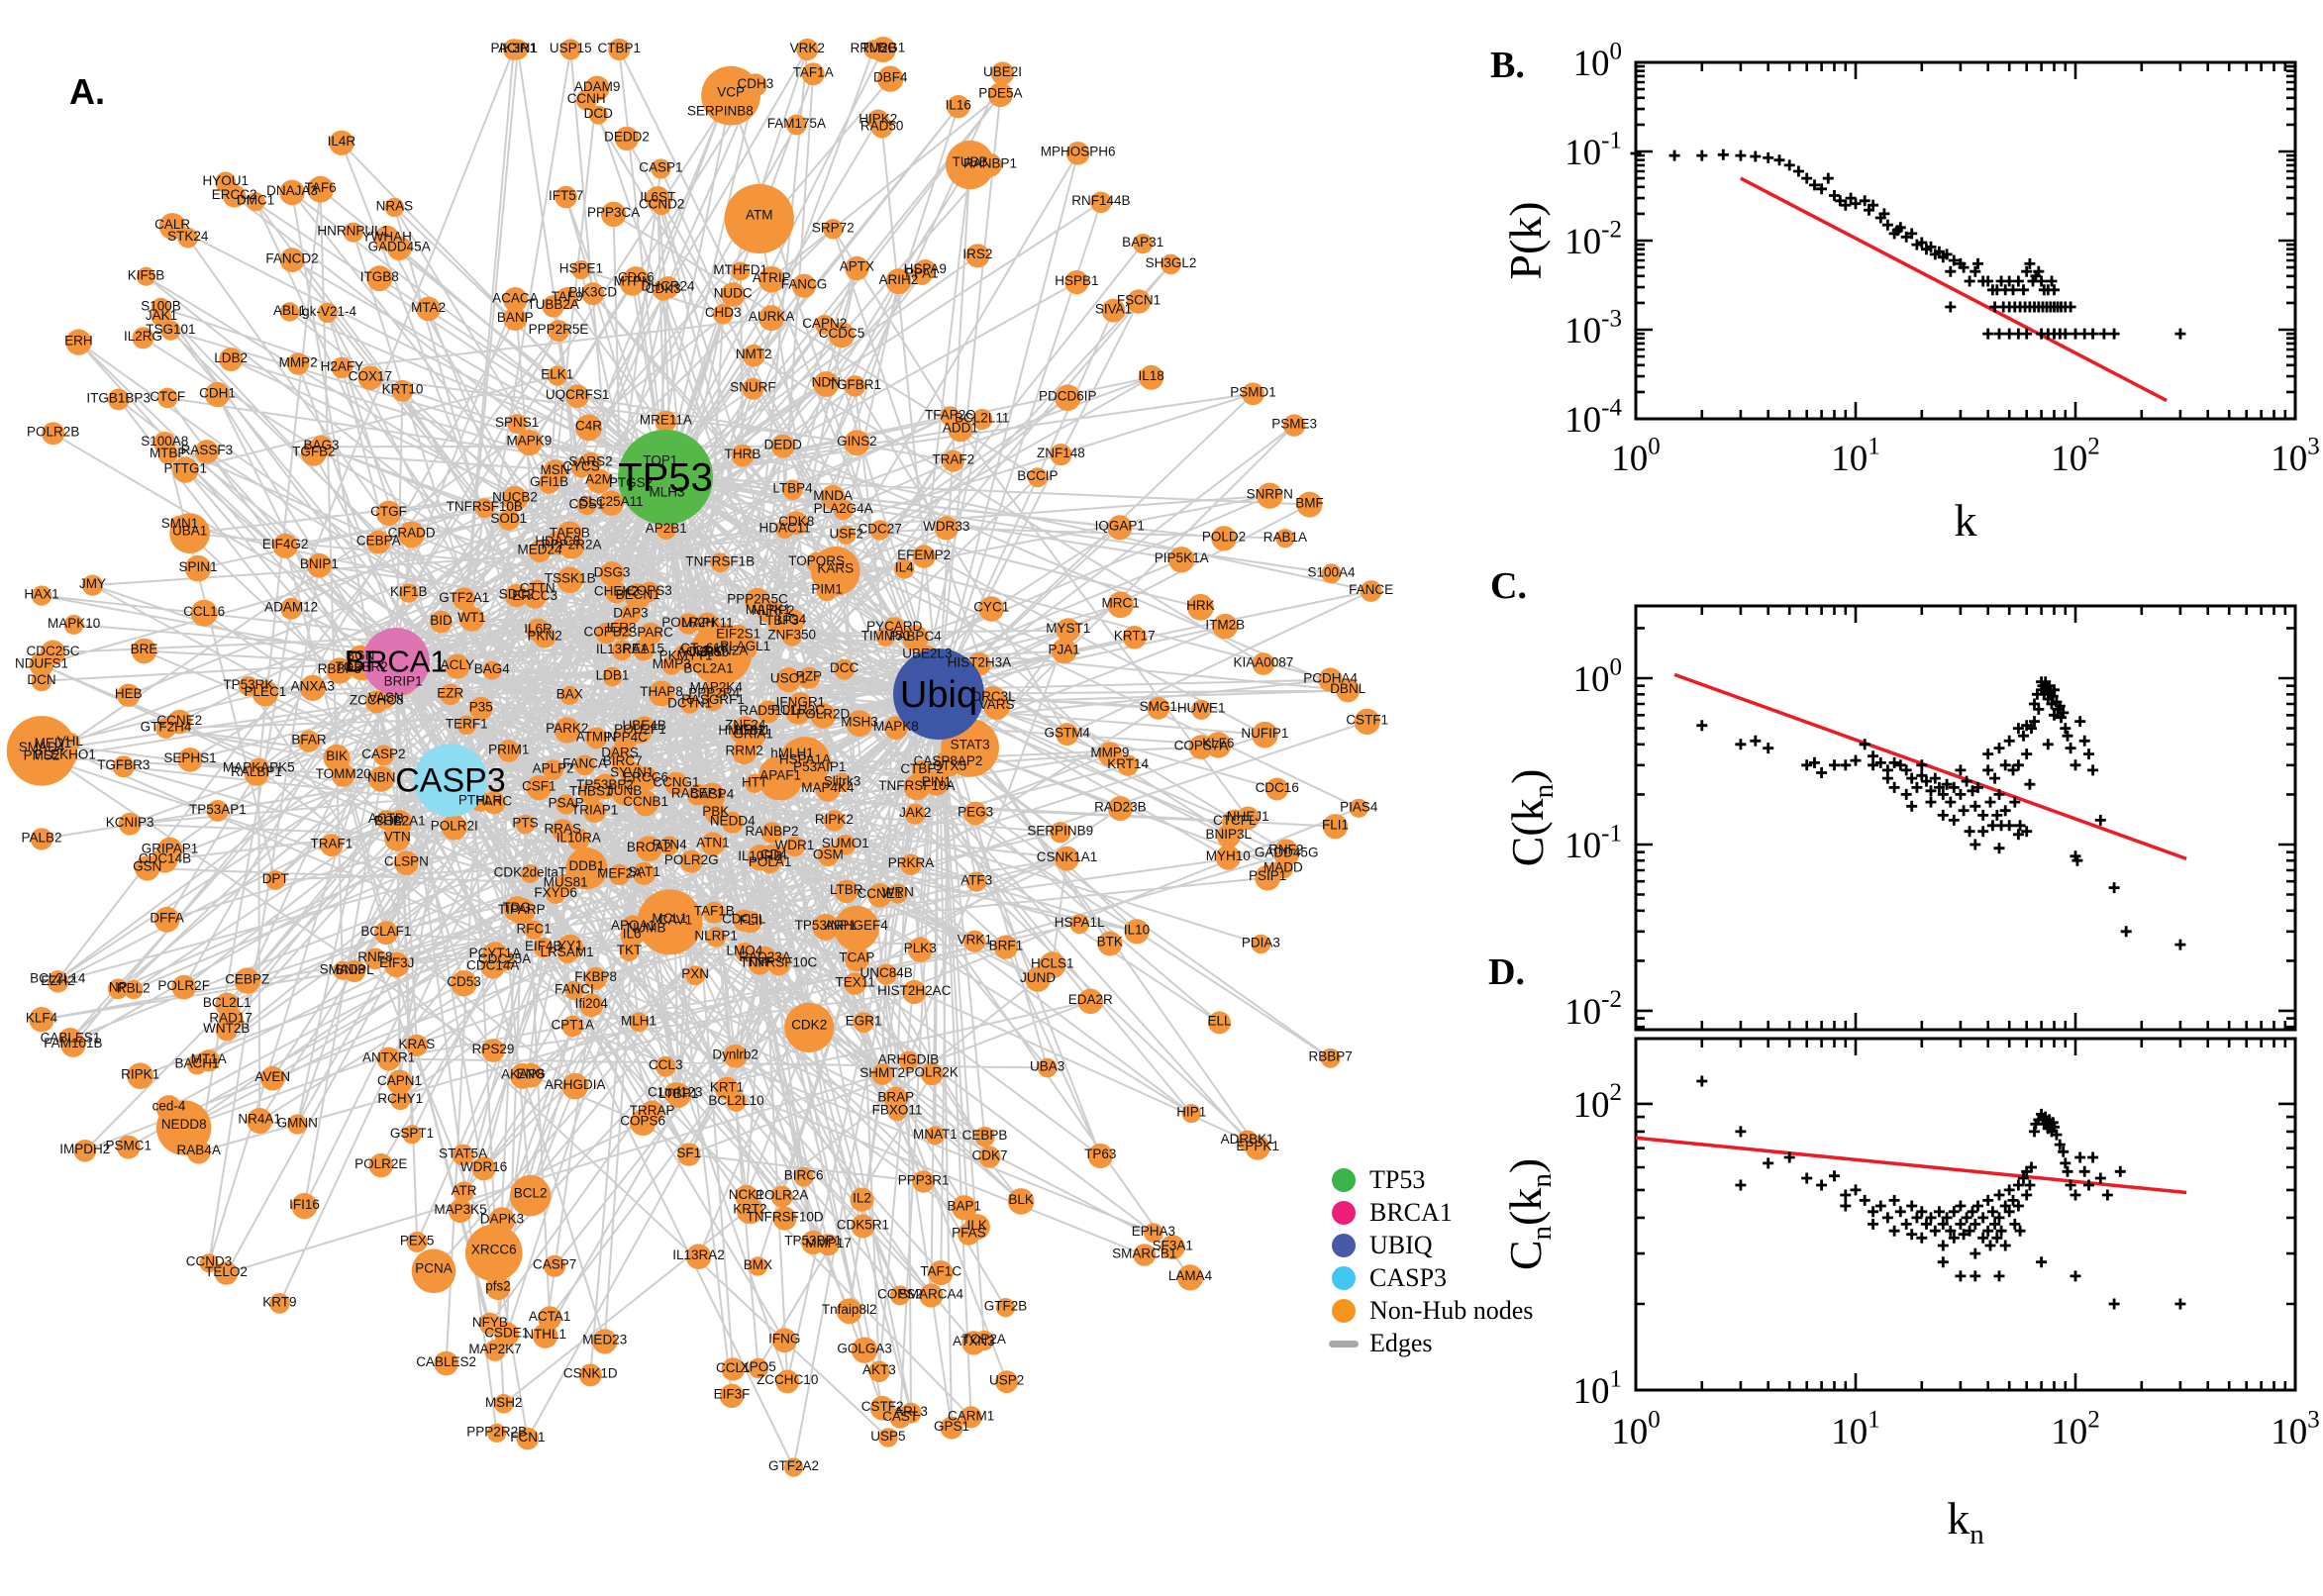 Image resolution: width=2323 pixels, height=1596 pixels. Describe the element at coordinates (672, 663) in the screenshot. I see `network-node-label: MMP3` at that location.